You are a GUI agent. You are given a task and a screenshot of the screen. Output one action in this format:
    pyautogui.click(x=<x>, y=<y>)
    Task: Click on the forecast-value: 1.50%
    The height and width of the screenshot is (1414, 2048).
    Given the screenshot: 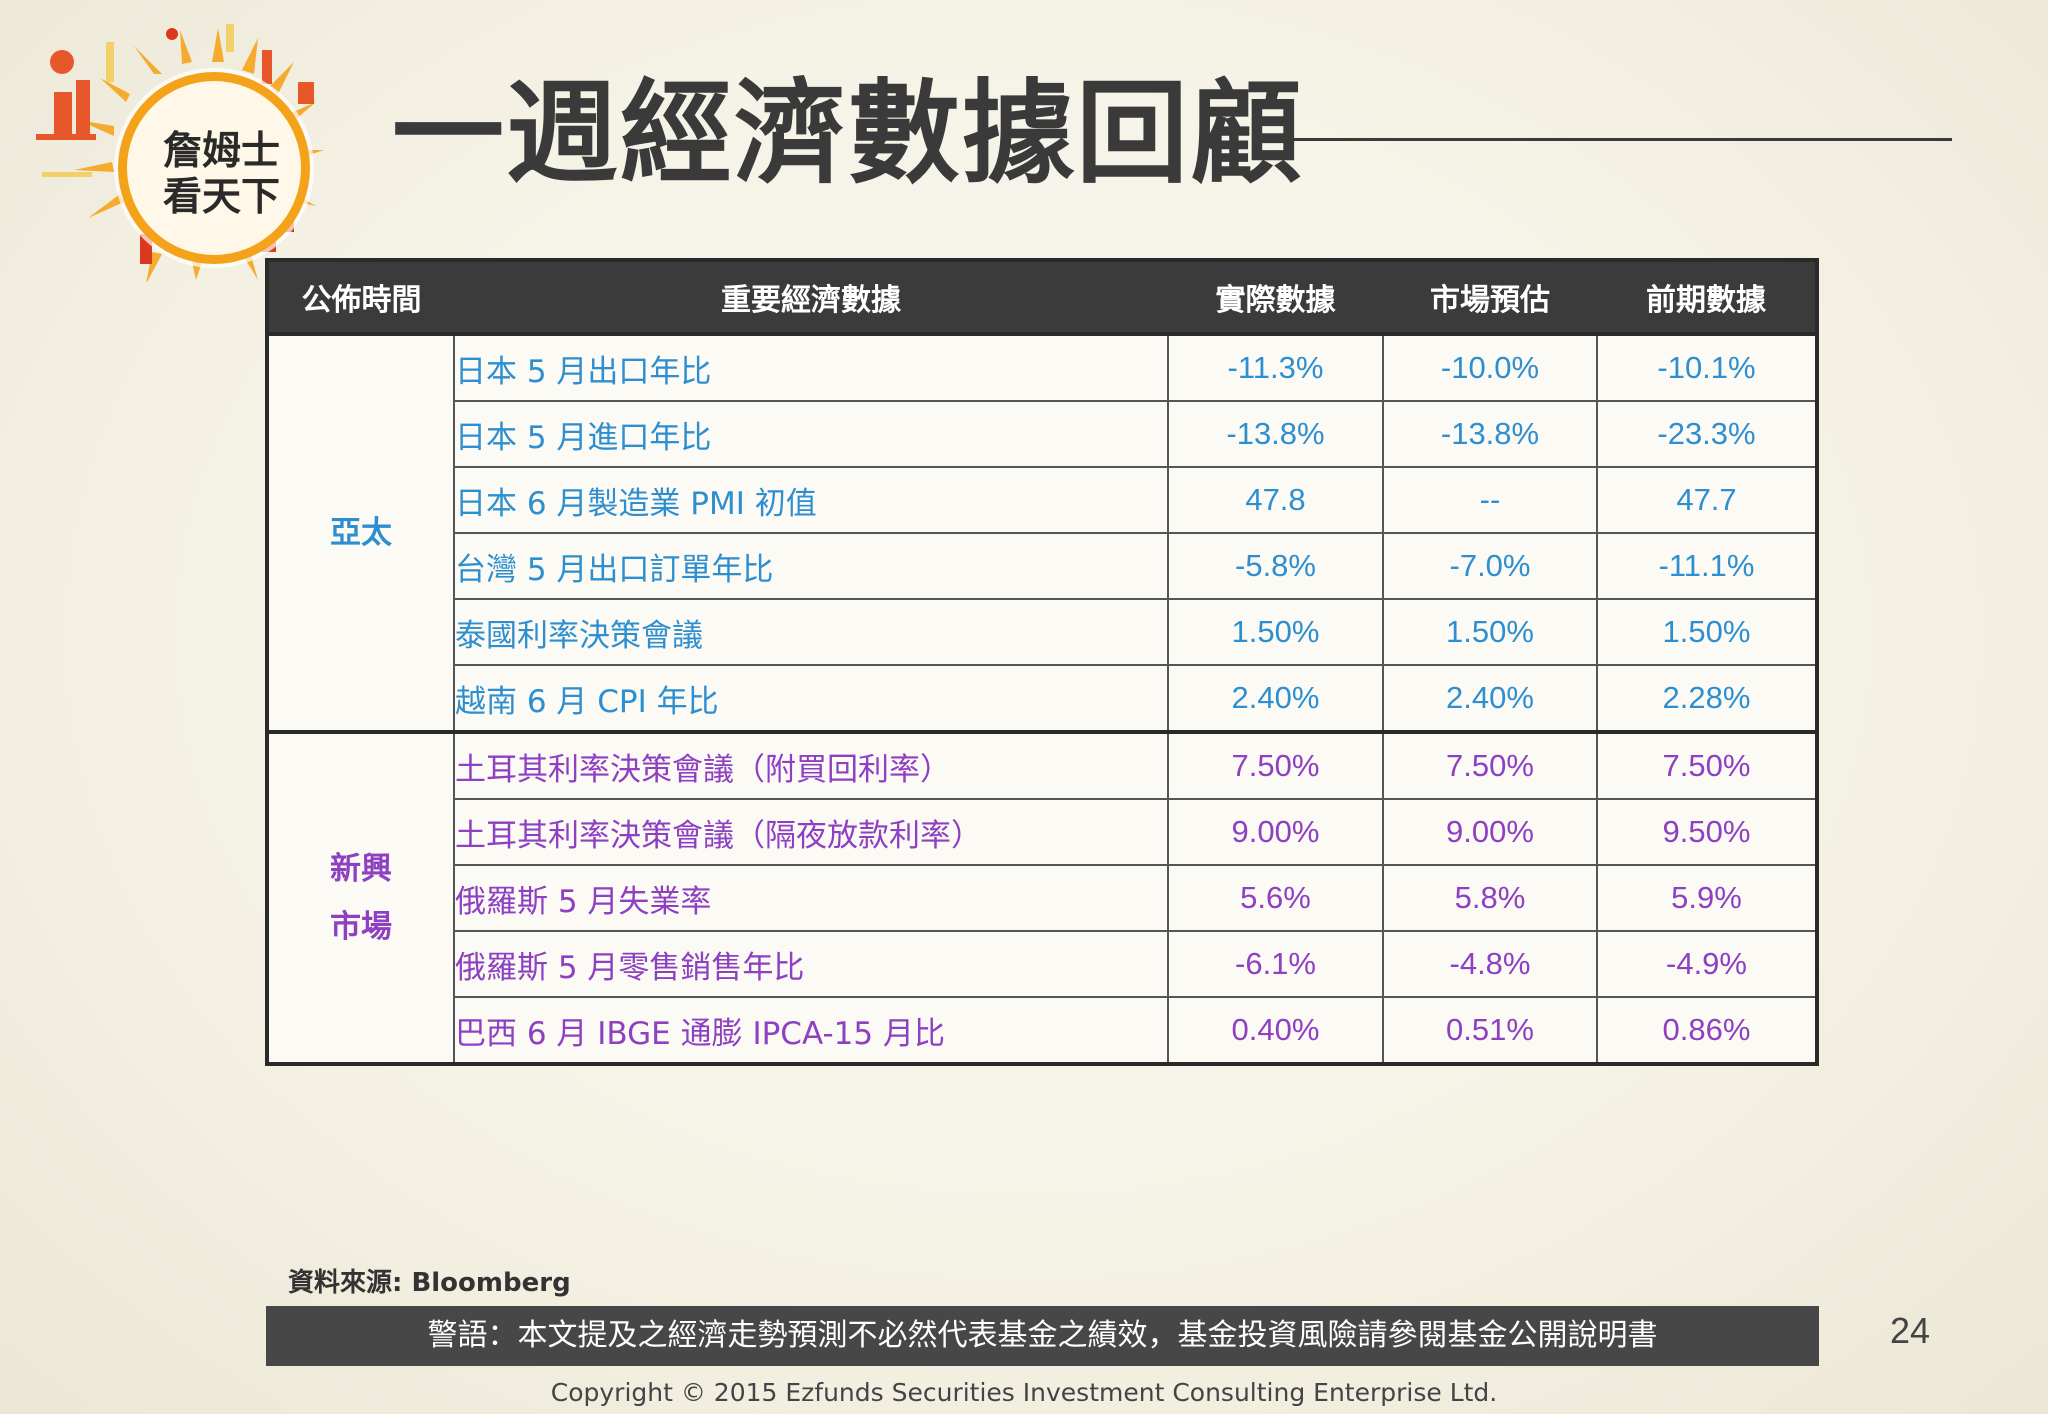 What is the action you would take?
    pyautogui.click(x=1490, y=632)
    